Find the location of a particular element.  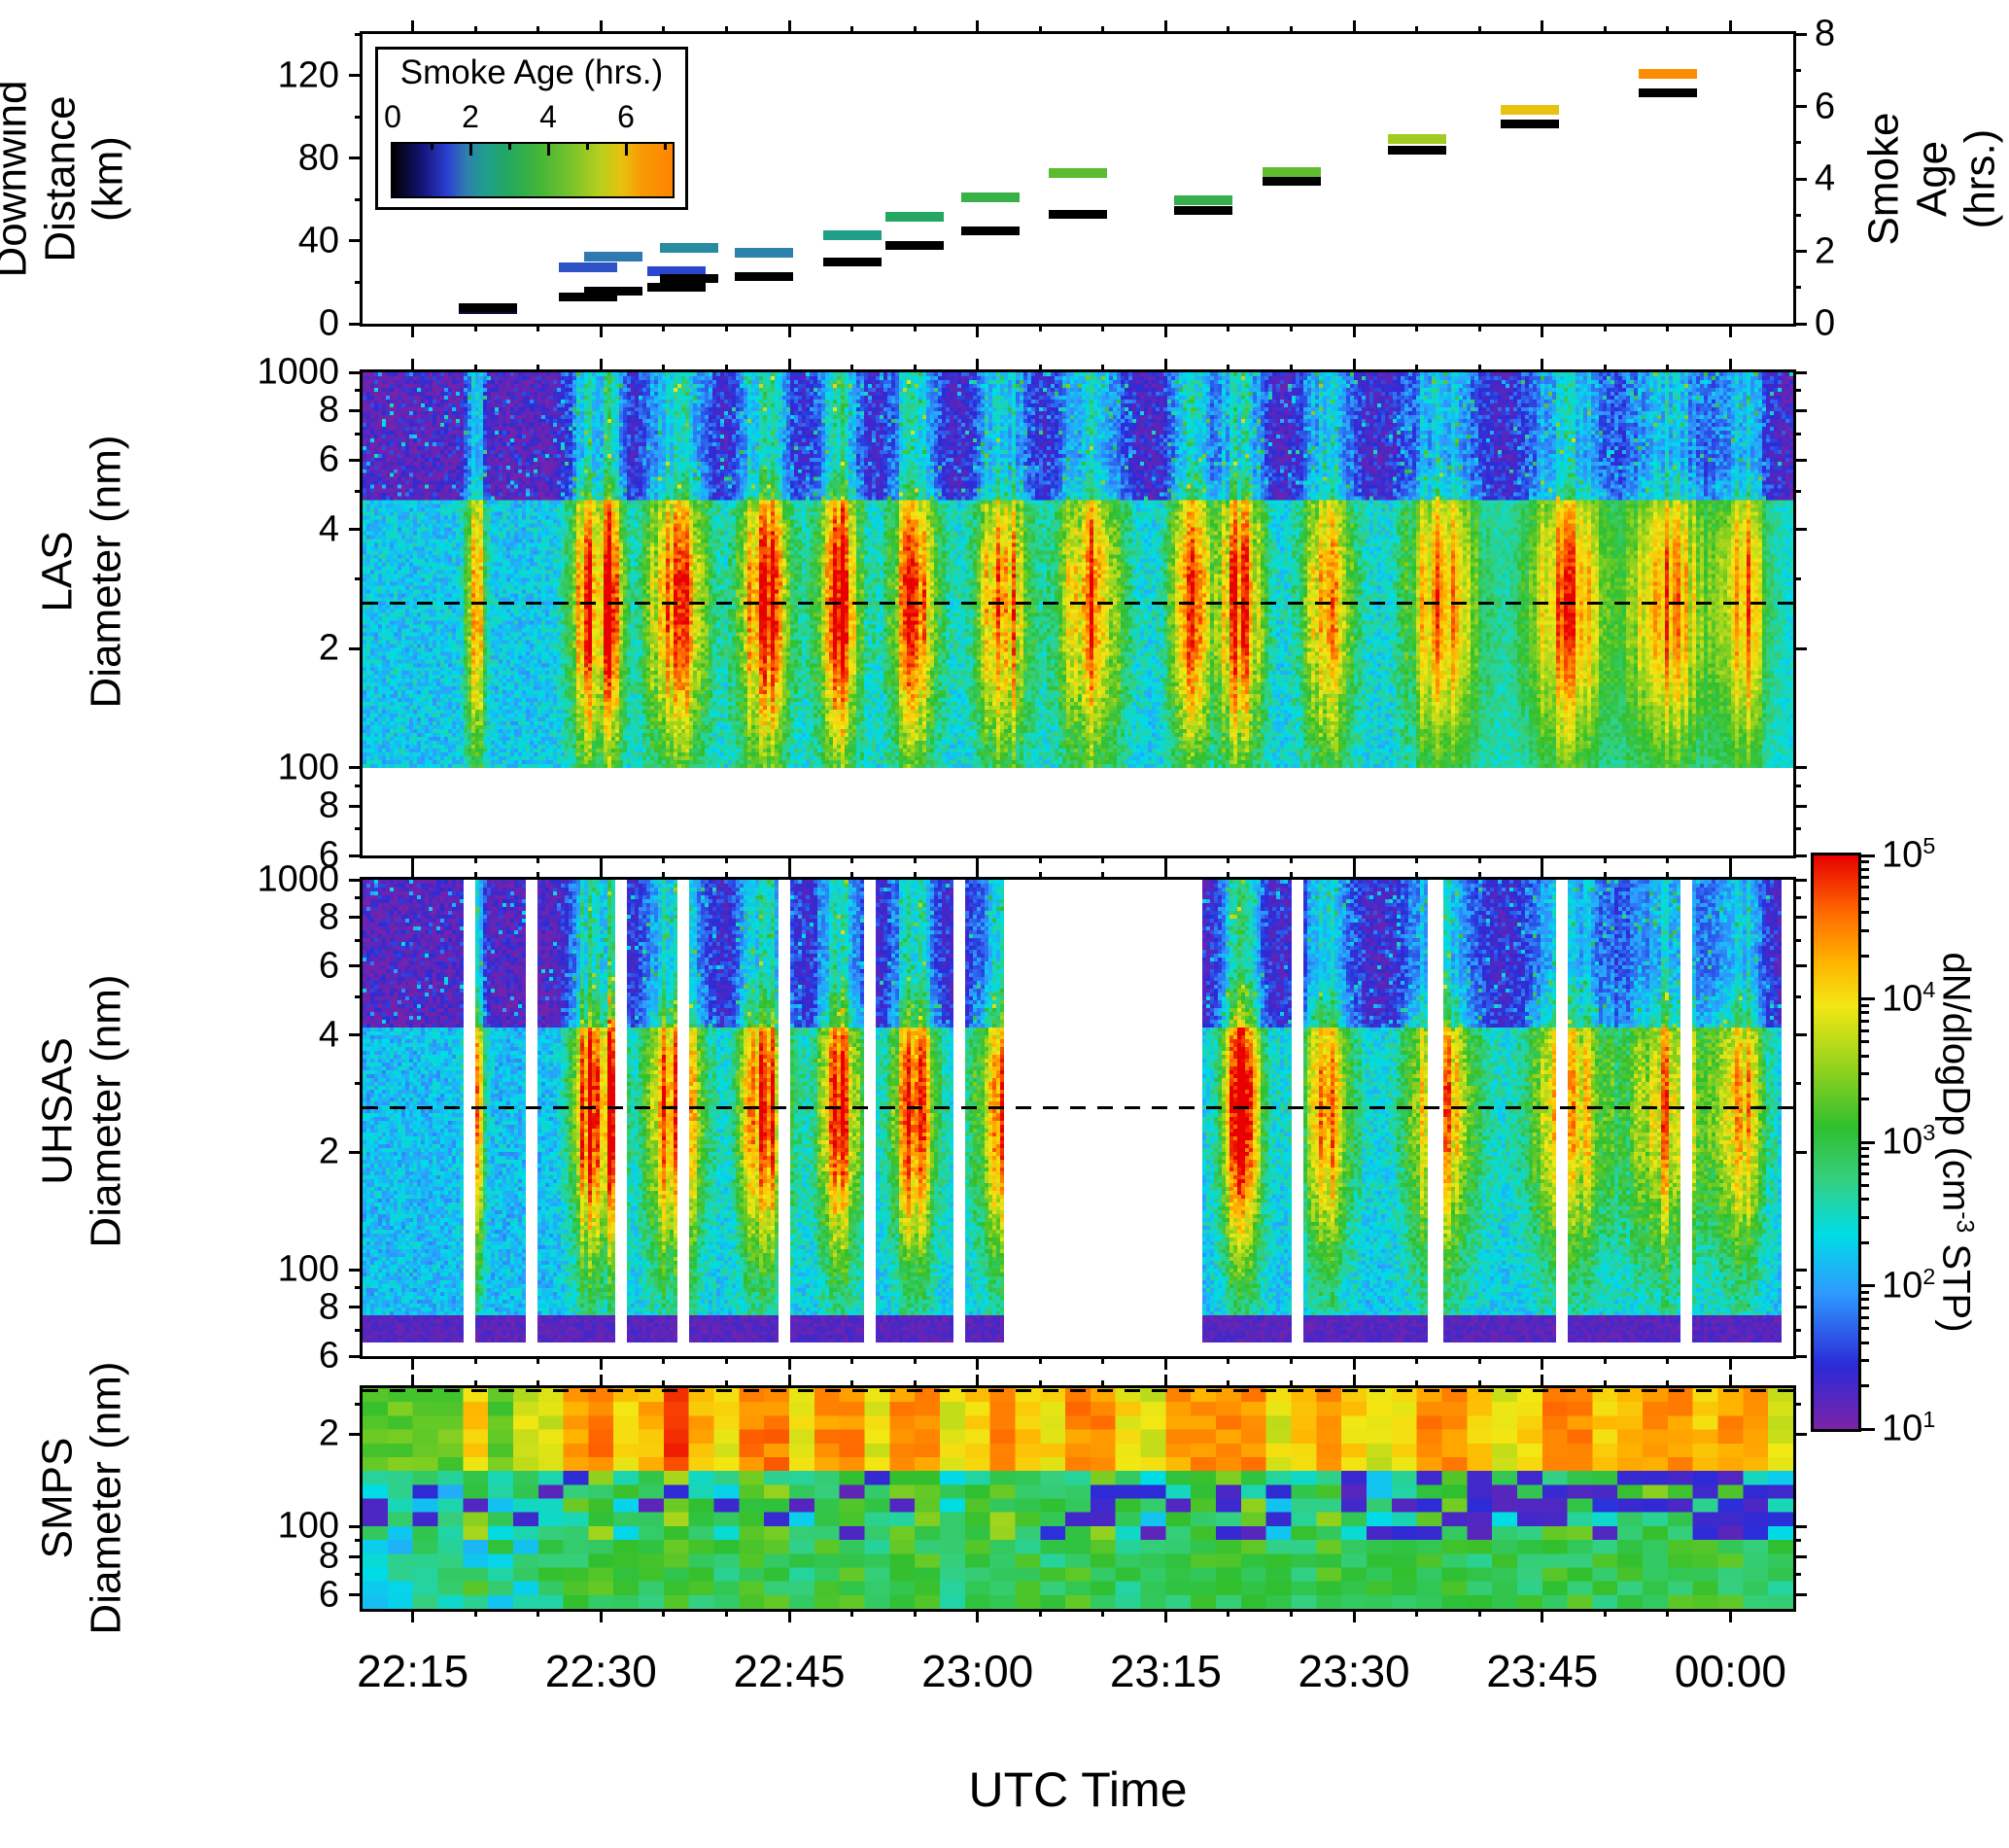

colorbar-axis-label: dN/dlogDp (cm-3 STP) is located at coordinates (1955, 1142).